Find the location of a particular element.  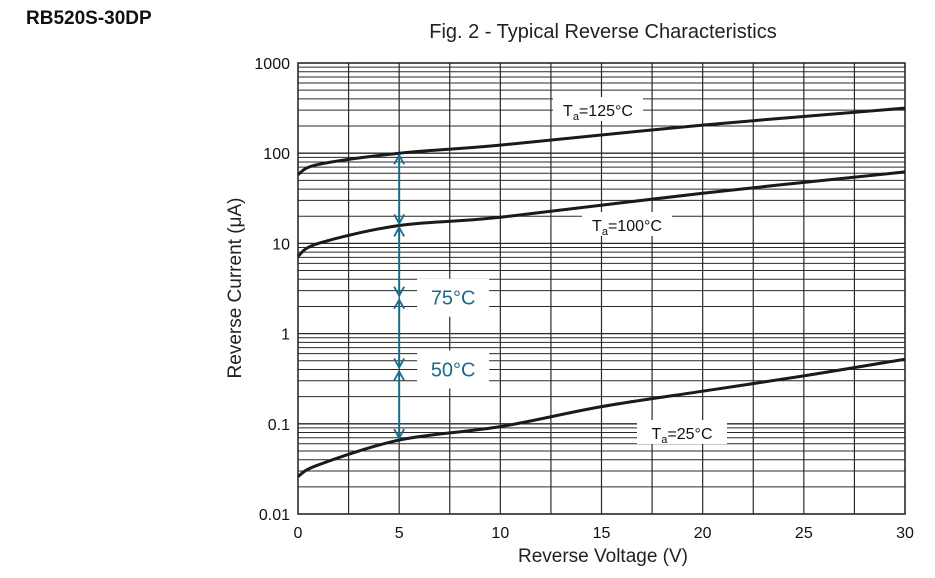

x-tick-label: 5 is located at coordinates (399, 533).